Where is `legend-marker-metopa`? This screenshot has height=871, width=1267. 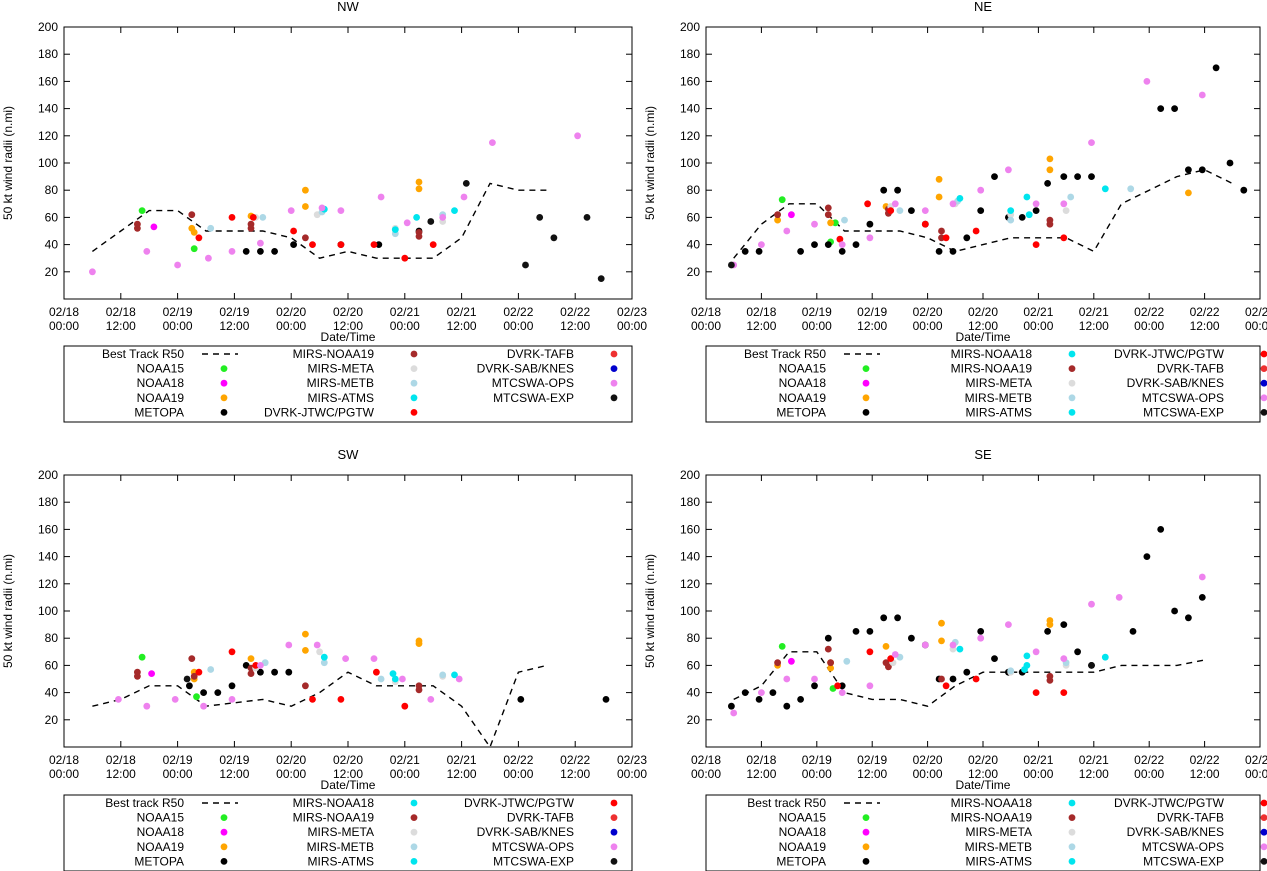 legend-marker-metopa is located at coordinates (224, 412).